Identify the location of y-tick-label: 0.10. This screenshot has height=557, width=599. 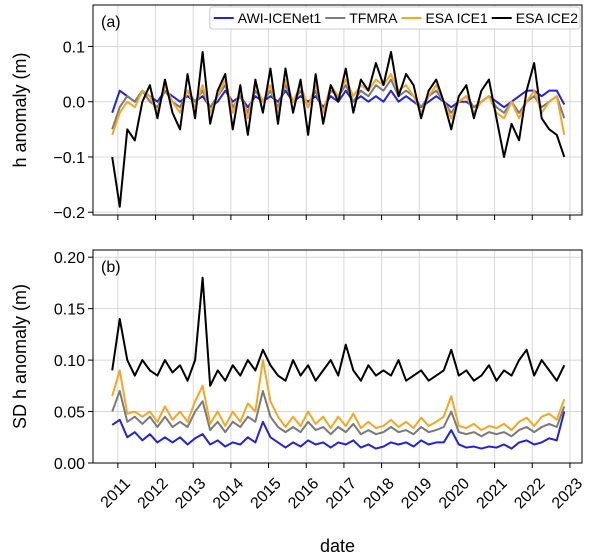
(69, 361).